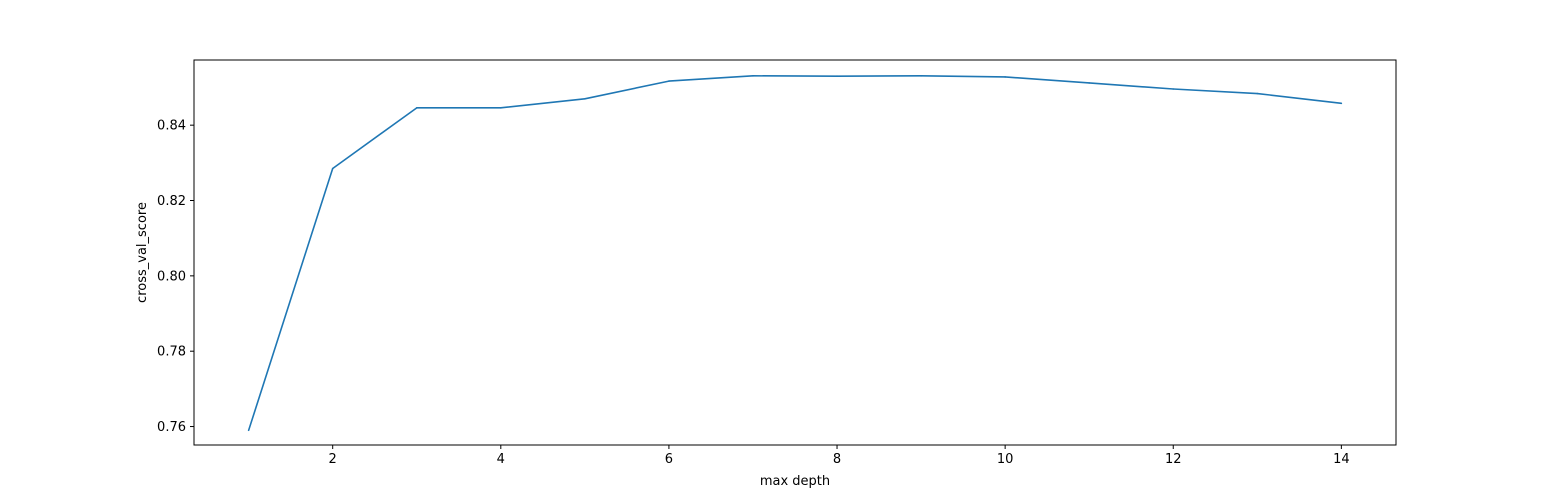 This screenshot has height=504, width=1551. What do you see at coordinates (837, 459) in the screenshot?
I see `x-tick-label: 8` at bounding box center [837, 459].